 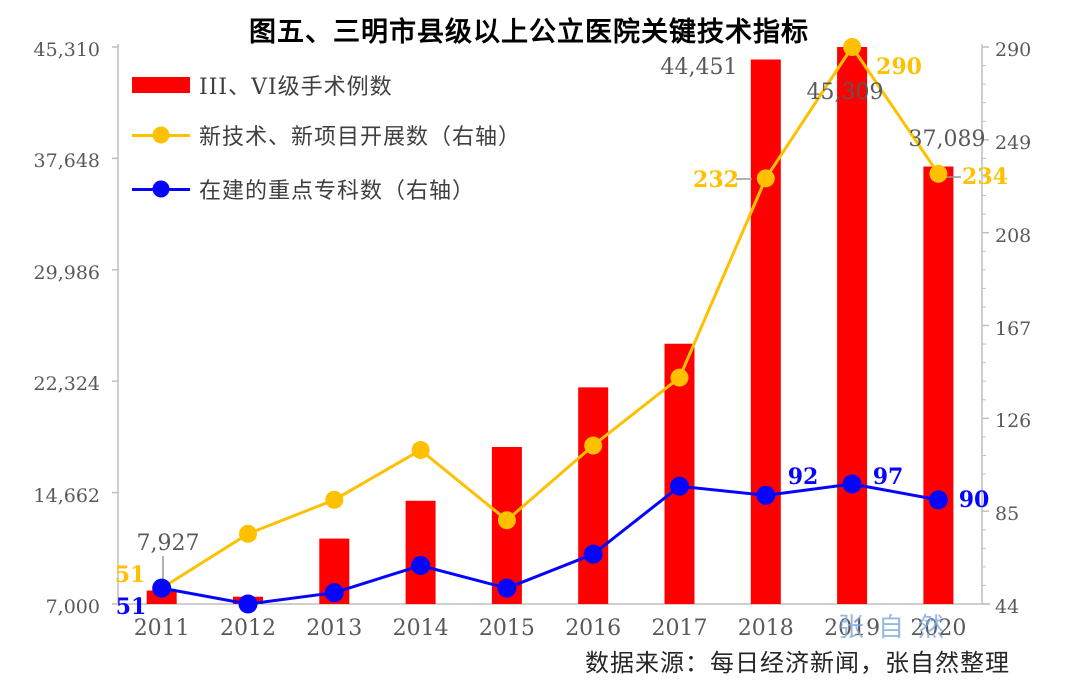 I want to click on bar-swatch-icon, so click(x=161, y=85).